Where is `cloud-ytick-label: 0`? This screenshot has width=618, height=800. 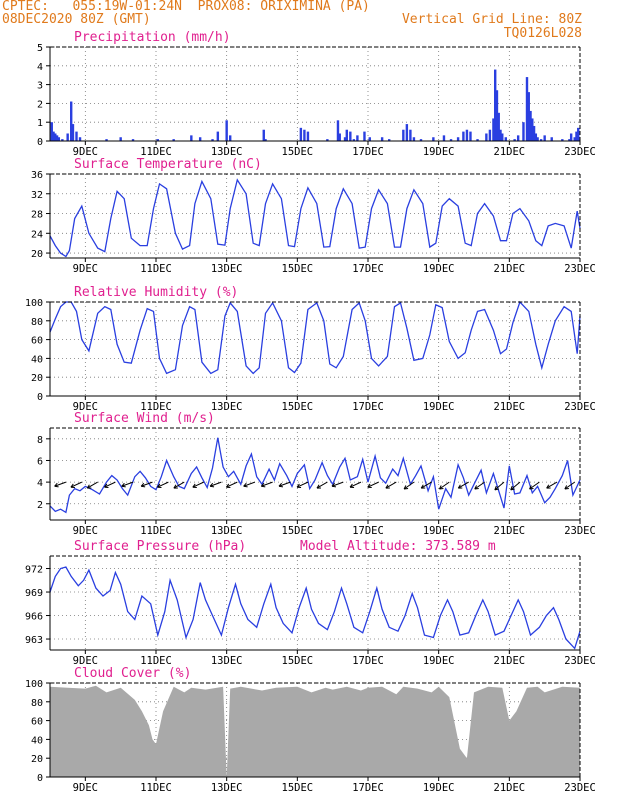 cloud-ytick-label: 0 is located at coordinates (40, 778).